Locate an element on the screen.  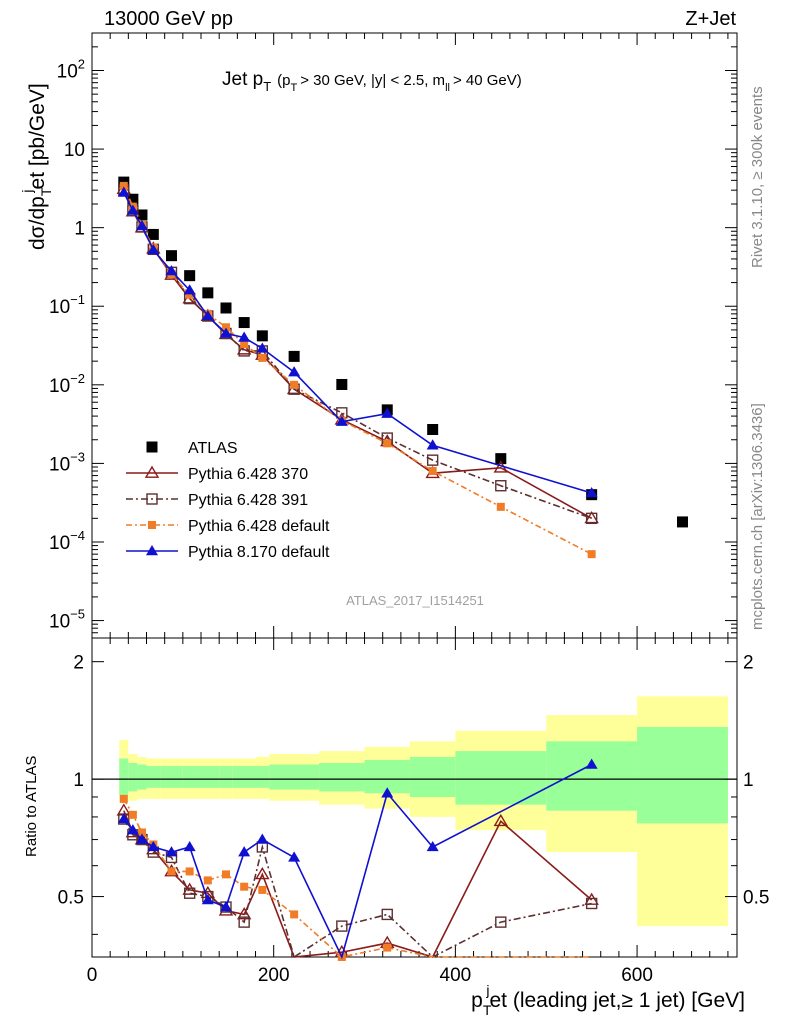
y-tick-label: 10² is located at coordinates (71, 69).